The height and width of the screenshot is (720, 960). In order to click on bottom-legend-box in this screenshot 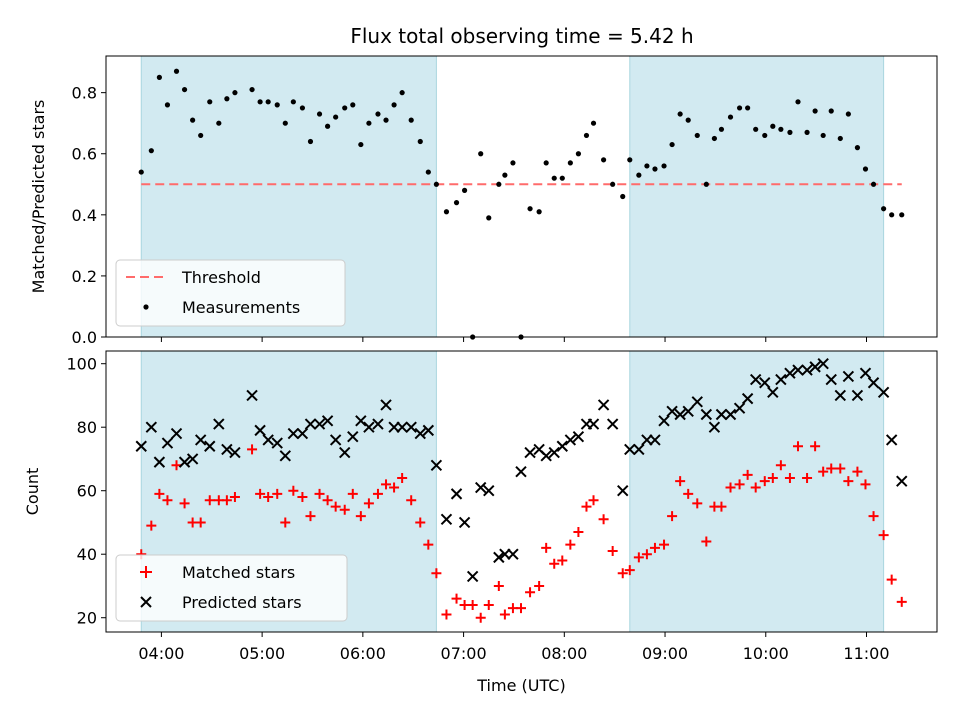, I will do `click(231, 588)`.